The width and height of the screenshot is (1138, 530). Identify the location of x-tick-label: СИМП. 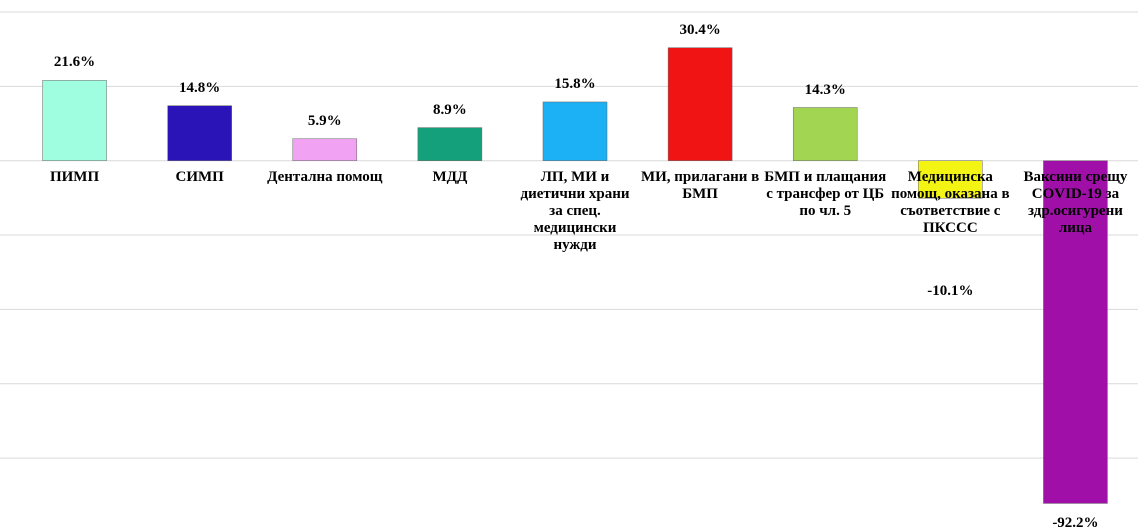
(199, 176).